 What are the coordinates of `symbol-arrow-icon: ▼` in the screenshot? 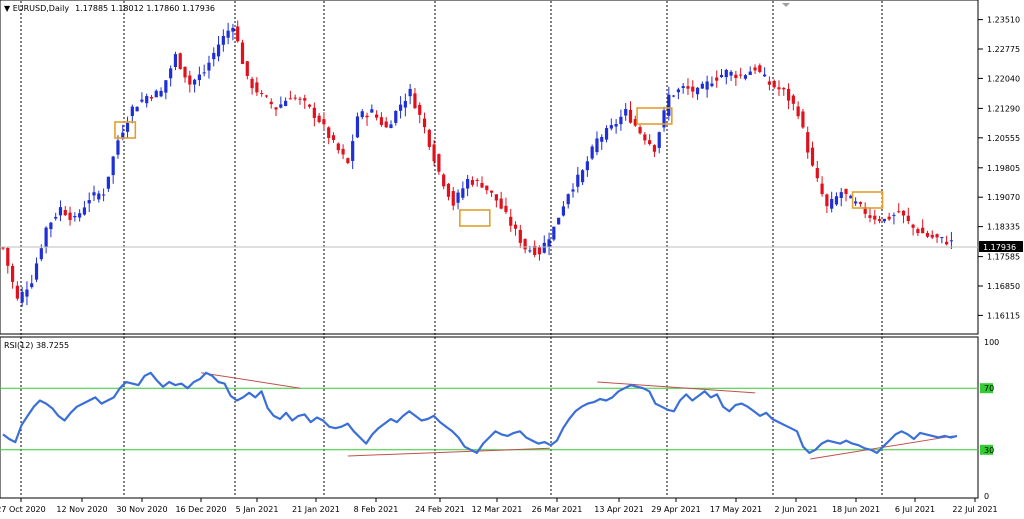 It's located at (8, 8).